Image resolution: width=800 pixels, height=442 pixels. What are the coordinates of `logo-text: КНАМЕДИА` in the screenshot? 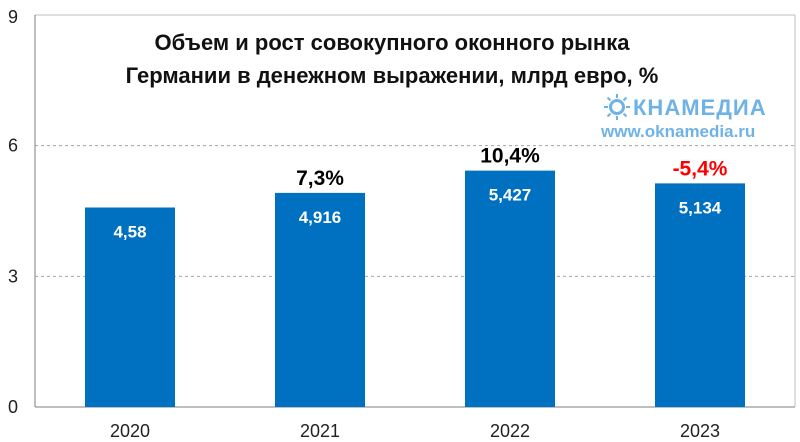 It's located at (700, 107).